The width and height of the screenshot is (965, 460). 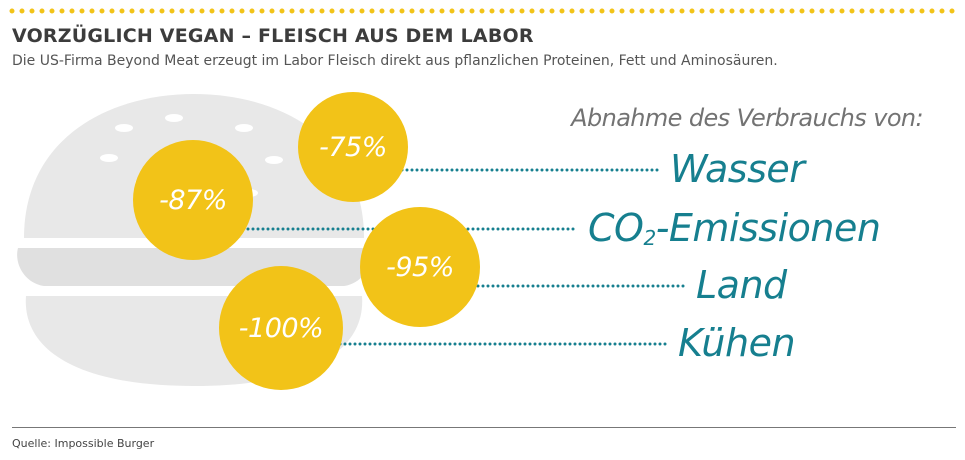 What do you see at coordinates (741, 285) in the screenshot?
I see `label-land: Land` at bounding box center [741, 285].